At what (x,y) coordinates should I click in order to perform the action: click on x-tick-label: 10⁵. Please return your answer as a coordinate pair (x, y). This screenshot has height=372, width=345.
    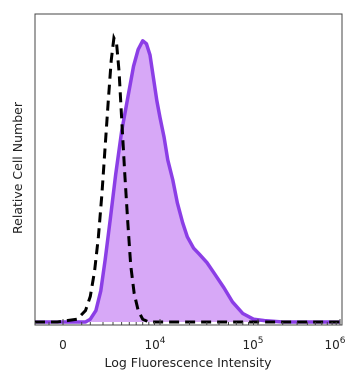
    Looking at the image, I should click on (252, 344).